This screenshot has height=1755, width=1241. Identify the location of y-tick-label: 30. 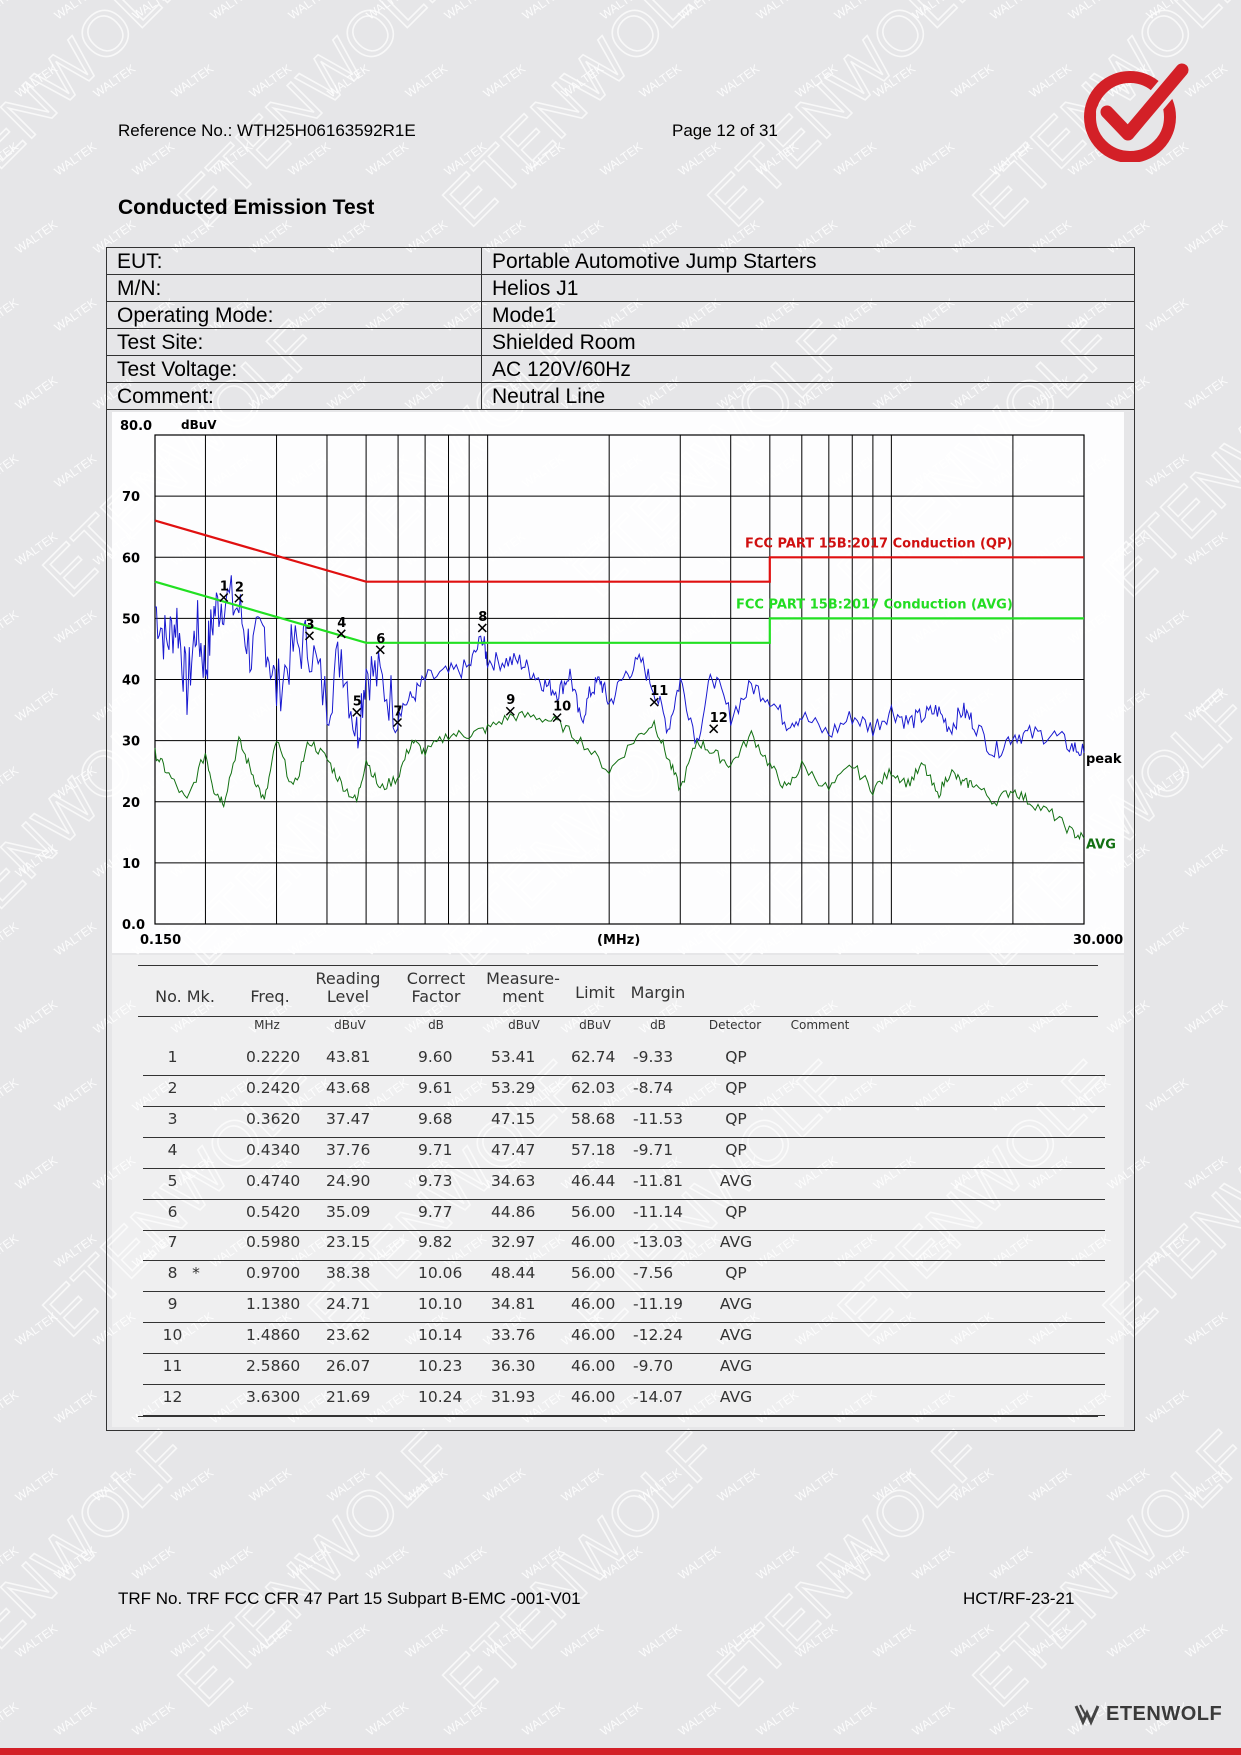
(131, 742).